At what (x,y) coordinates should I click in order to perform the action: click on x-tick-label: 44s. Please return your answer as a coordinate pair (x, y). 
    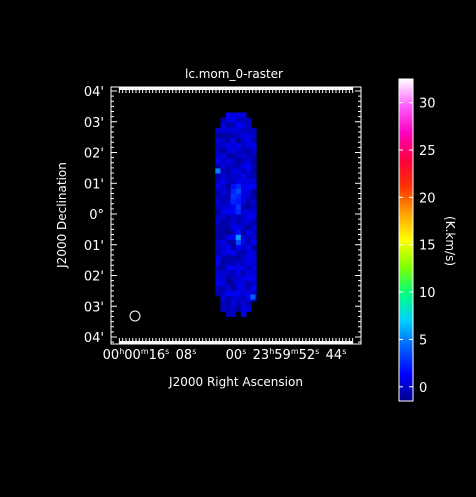
    Looking at the image, I should click on (336, 355).